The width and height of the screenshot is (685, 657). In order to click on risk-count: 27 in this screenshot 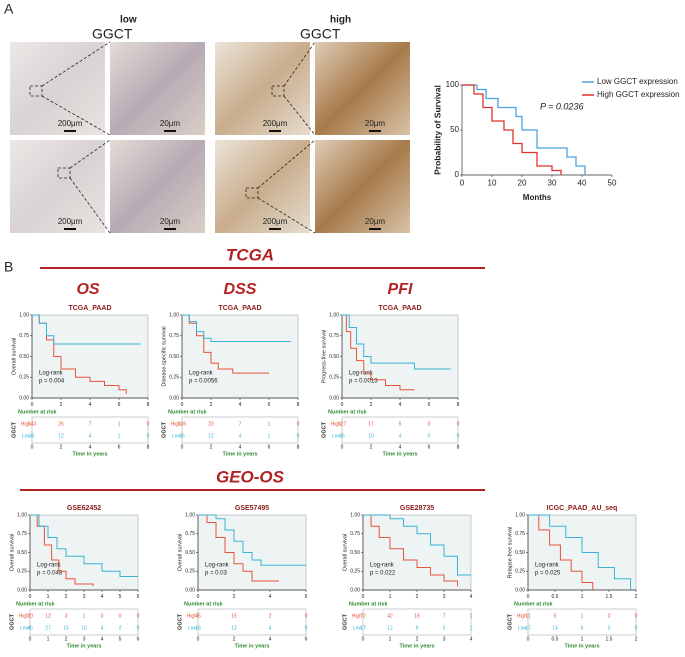, I will do `click(48, 628)`.